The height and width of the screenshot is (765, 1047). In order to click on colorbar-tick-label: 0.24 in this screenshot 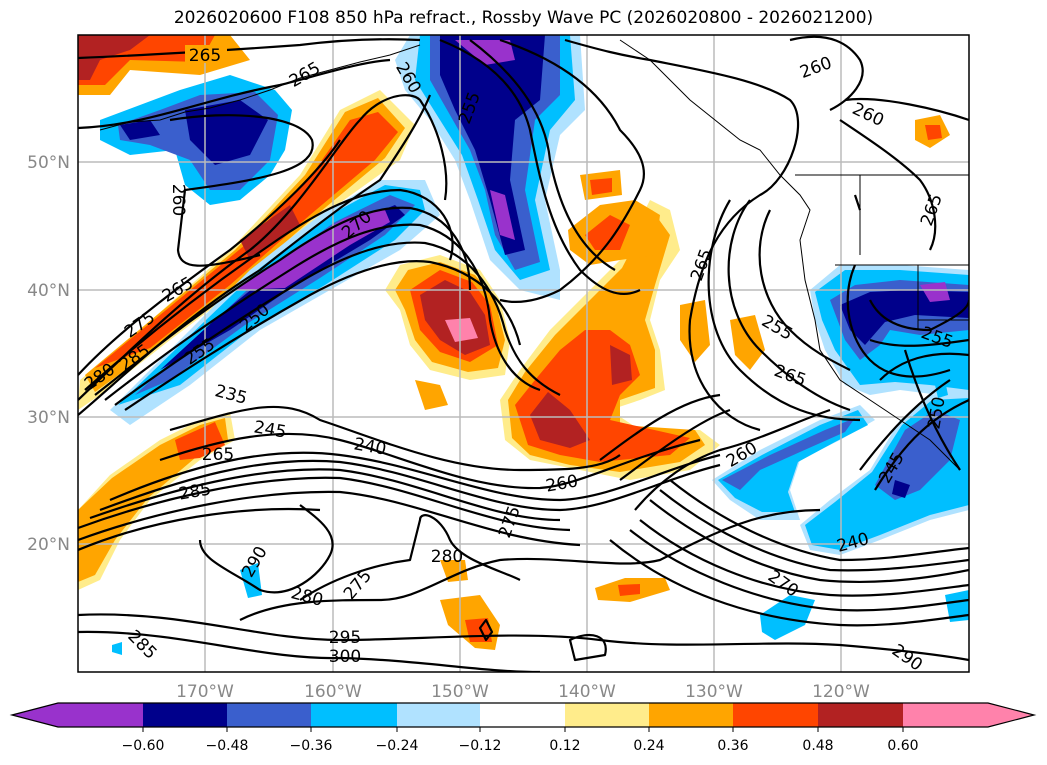, I will do `click(648, 746)`.